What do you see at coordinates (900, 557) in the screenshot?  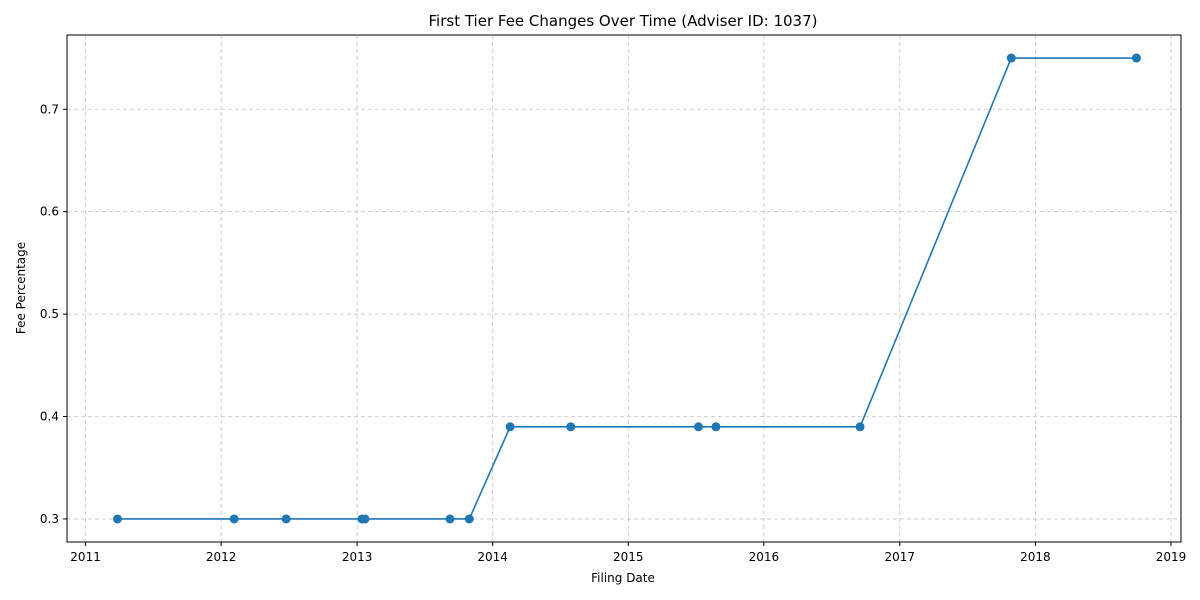 I see `x-tick-label: 2017` at bounding box center [900, 557].